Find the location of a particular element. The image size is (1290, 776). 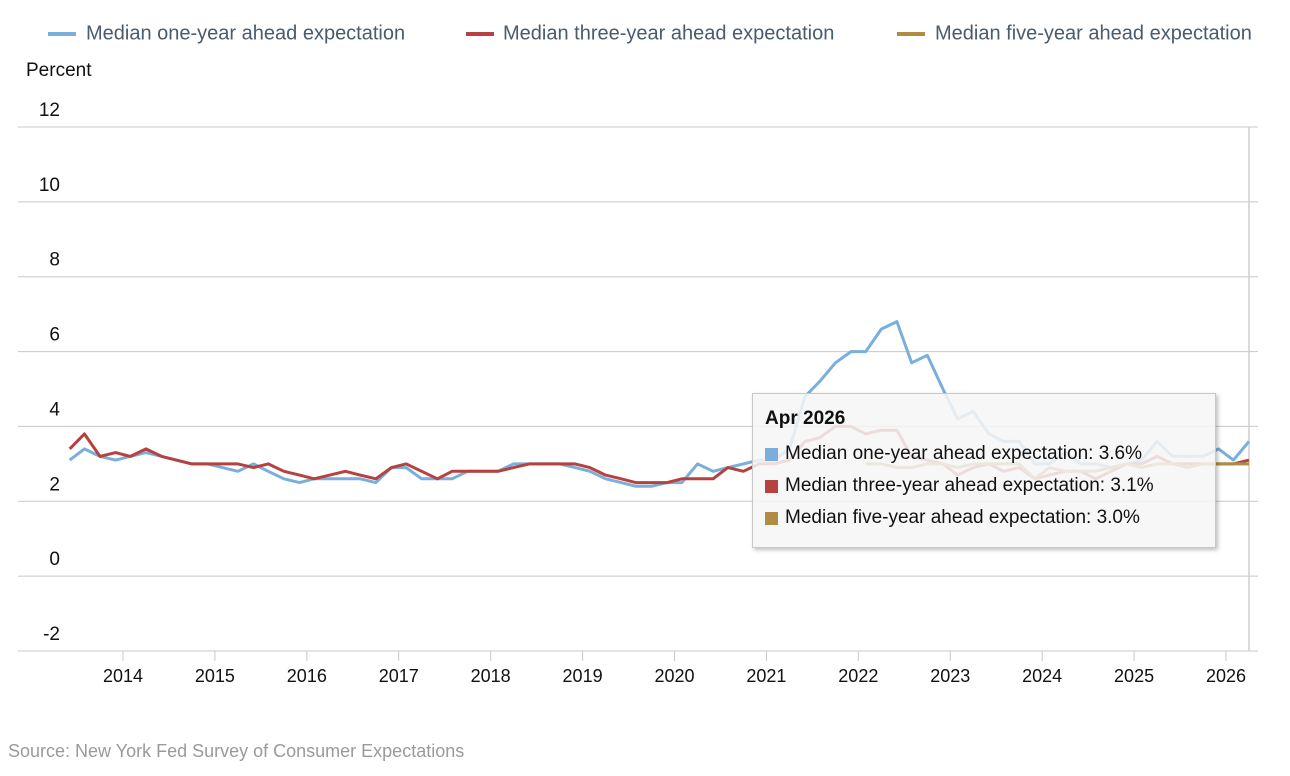

x-tick-label: 2015 is located at coordinates (215, 676).